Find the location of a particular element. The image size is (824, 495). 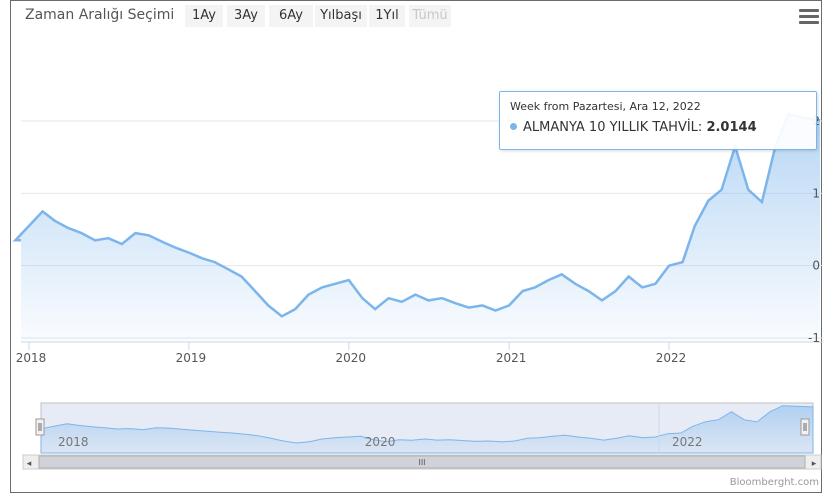

x-tick-label: 2022 is located at coordinates (671, 358).